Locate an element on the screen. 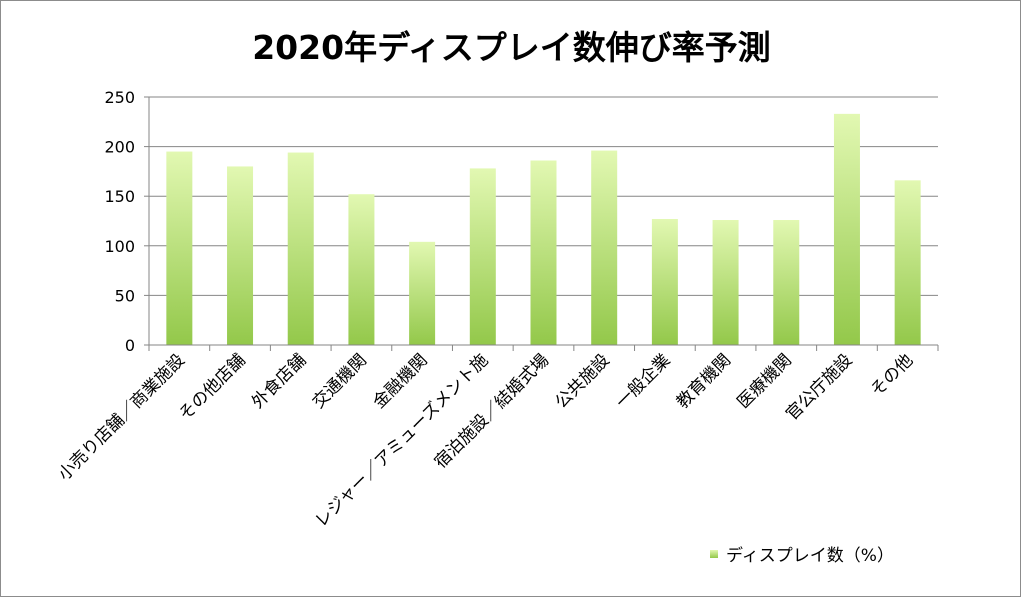 This screenshot has width=1021, height=598. x-category-label: 教育機関 is located at coordinates (704, 381).